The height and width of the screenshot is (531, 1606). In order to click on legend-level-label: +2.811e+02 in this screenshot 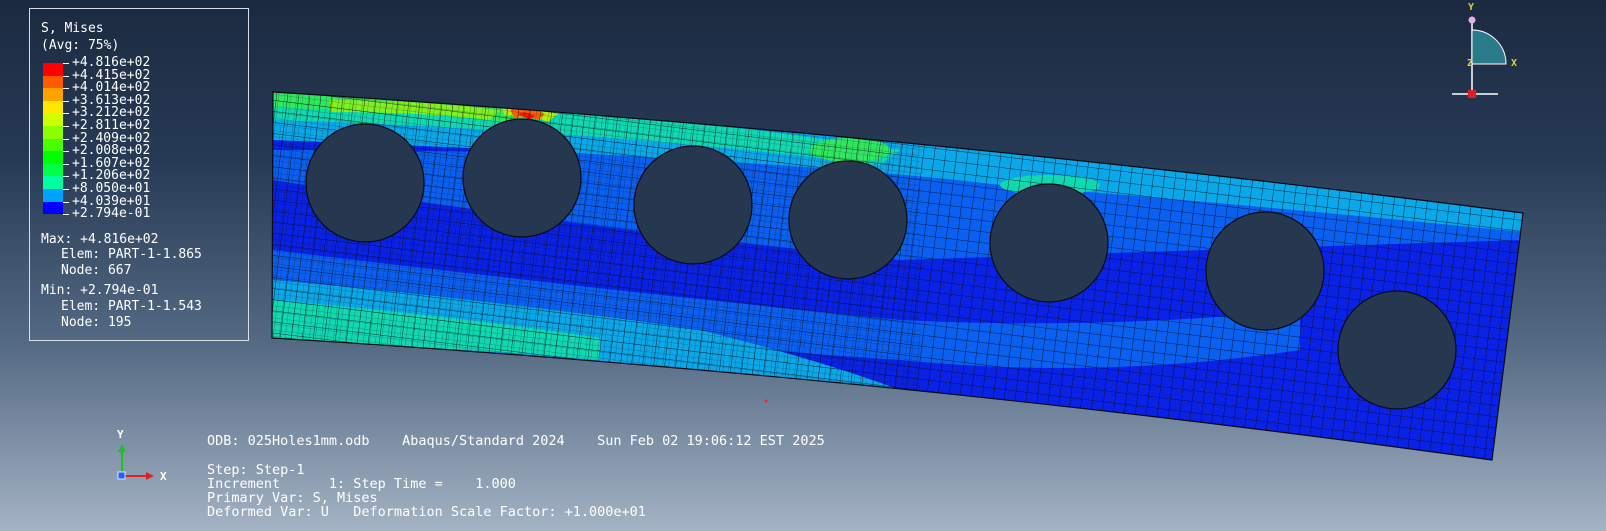, I will do `click(111, 125)`.